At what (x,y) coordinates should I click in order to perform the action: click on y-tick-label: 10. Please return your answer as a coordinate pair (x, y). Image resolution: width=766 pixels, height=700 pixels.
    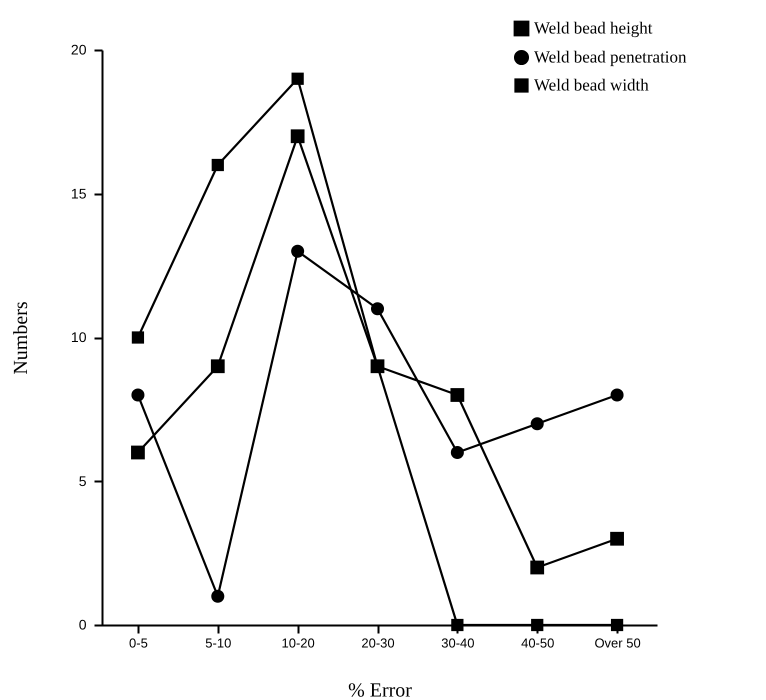
    Looking at the image, I should click on (78, 337).